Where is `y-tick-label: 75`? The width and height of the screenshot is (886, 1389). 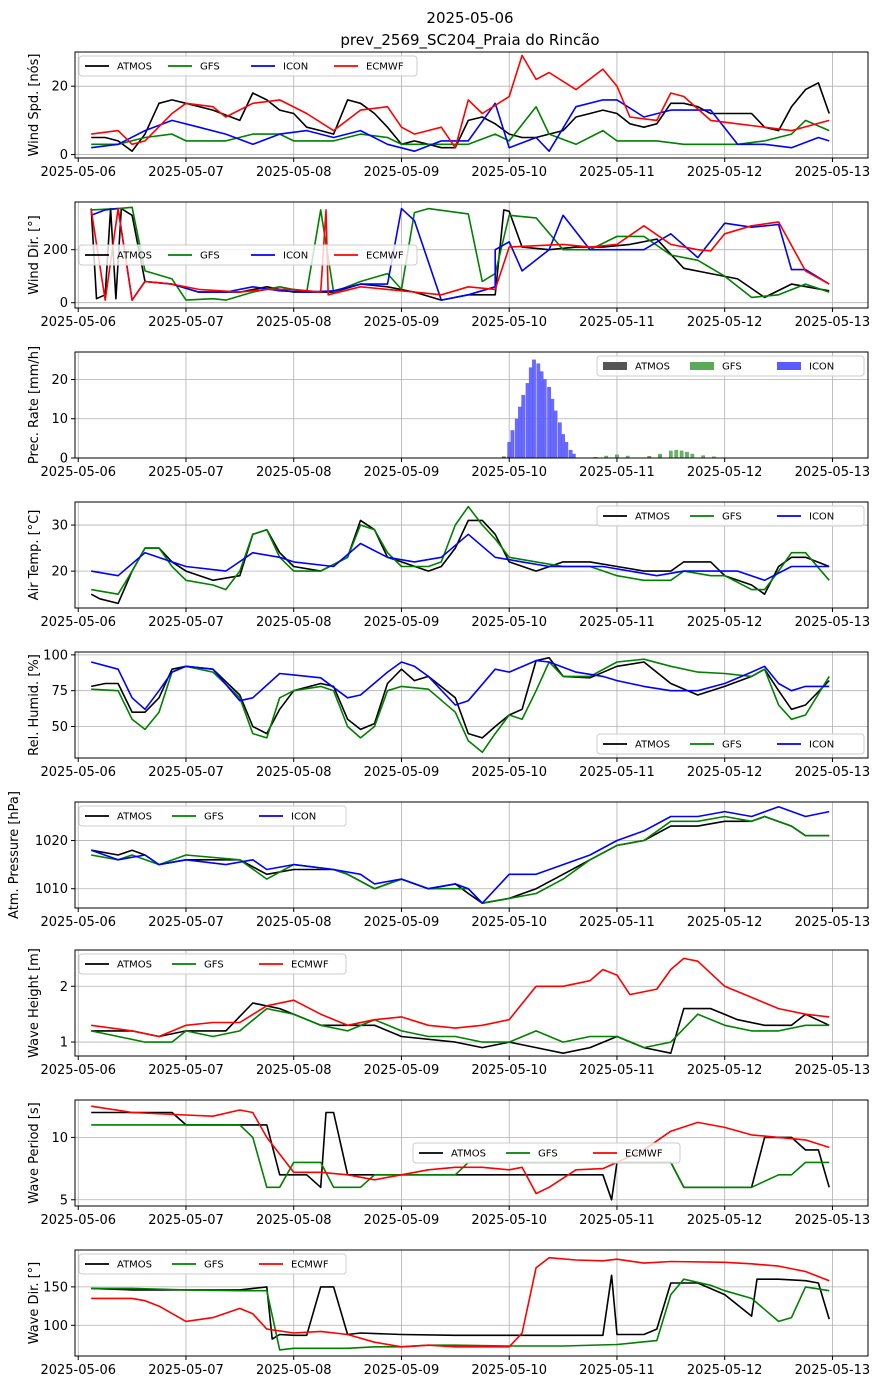
y-tick-label: 75 is located at coordinates (59, 691).